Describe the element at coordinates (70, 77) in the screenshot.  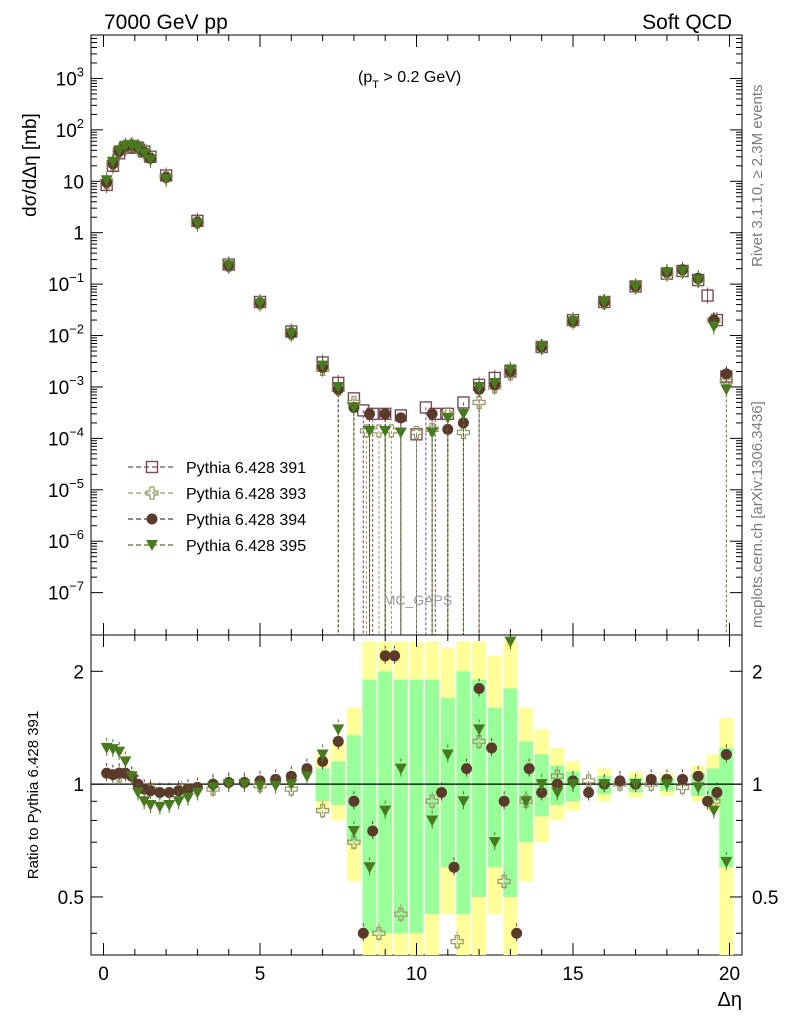
I see `y-tick-label: 10³` at that location.